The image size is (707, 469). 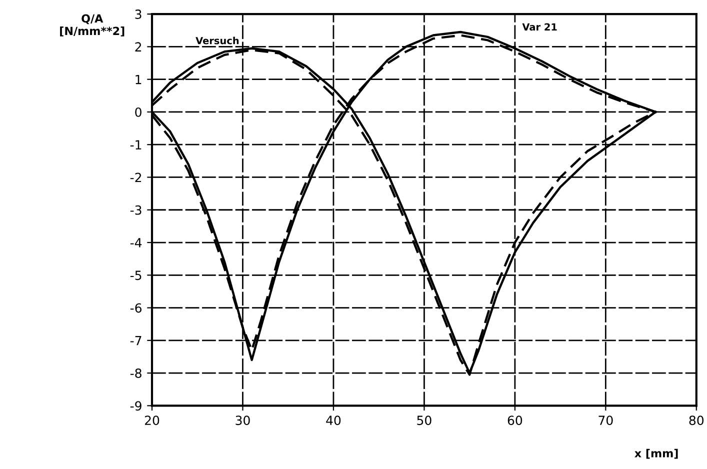 I want to click on x-tick-label: 30, so click(x=243, y=421).